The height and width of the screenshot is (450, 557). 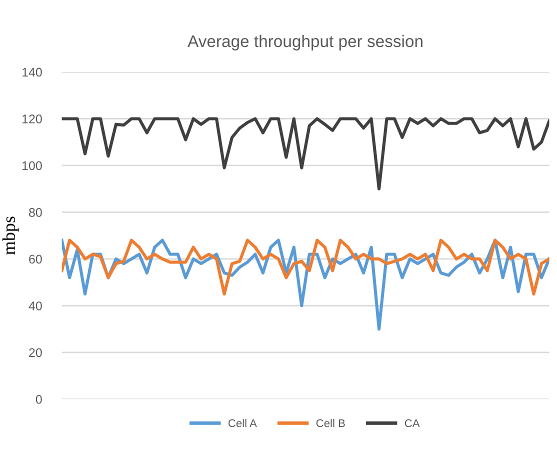 What do you see at coordinates (10, 235) in the screenshot?
I see `y-axis-title: mbps` at bounding box center [10, 235].